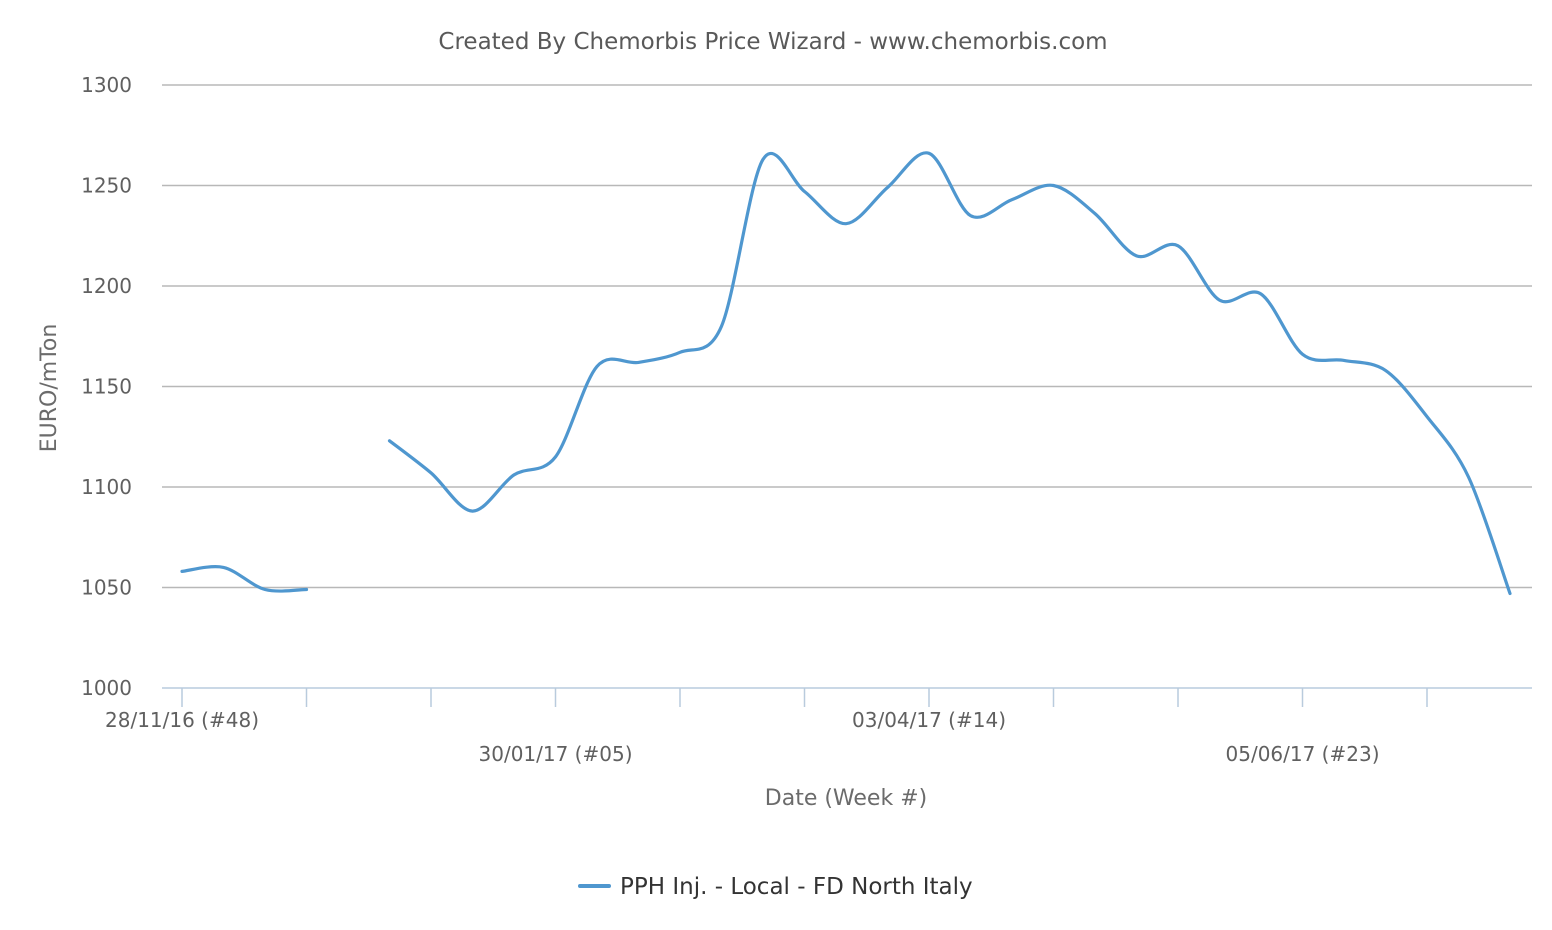  Describe the element at coordinates (106, 186) in the screenshot. I see `y-tick-label: 1250` at that location.